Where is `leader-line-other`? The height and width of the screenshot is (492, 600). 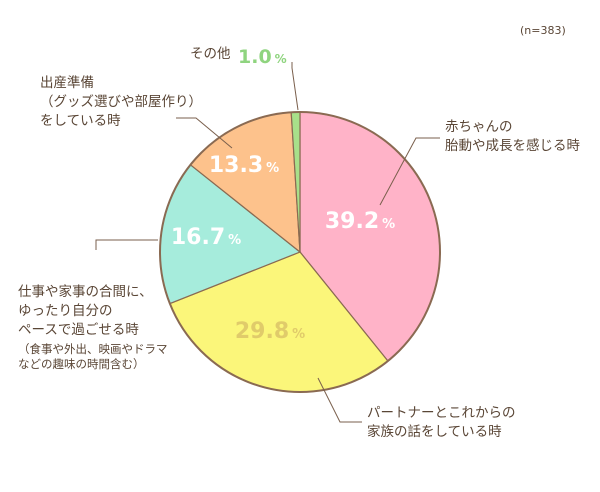 leader-line-other is located at coordinates (295, 86).